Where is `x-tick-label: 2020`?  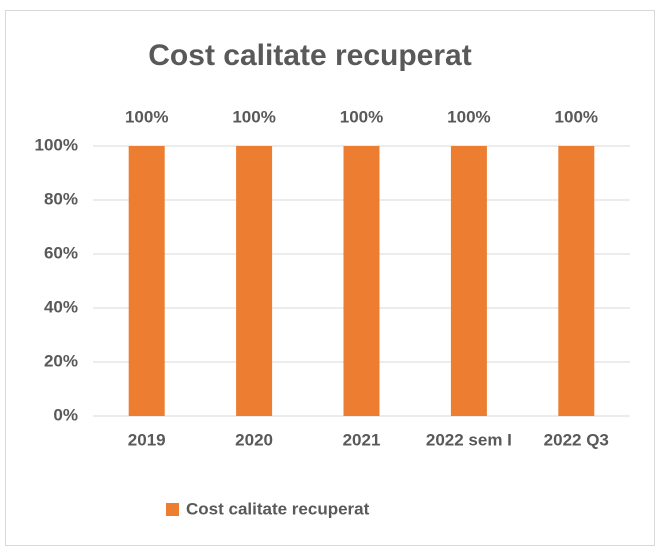 x-tick-label: 2020 is located at coordinates (254, 439).